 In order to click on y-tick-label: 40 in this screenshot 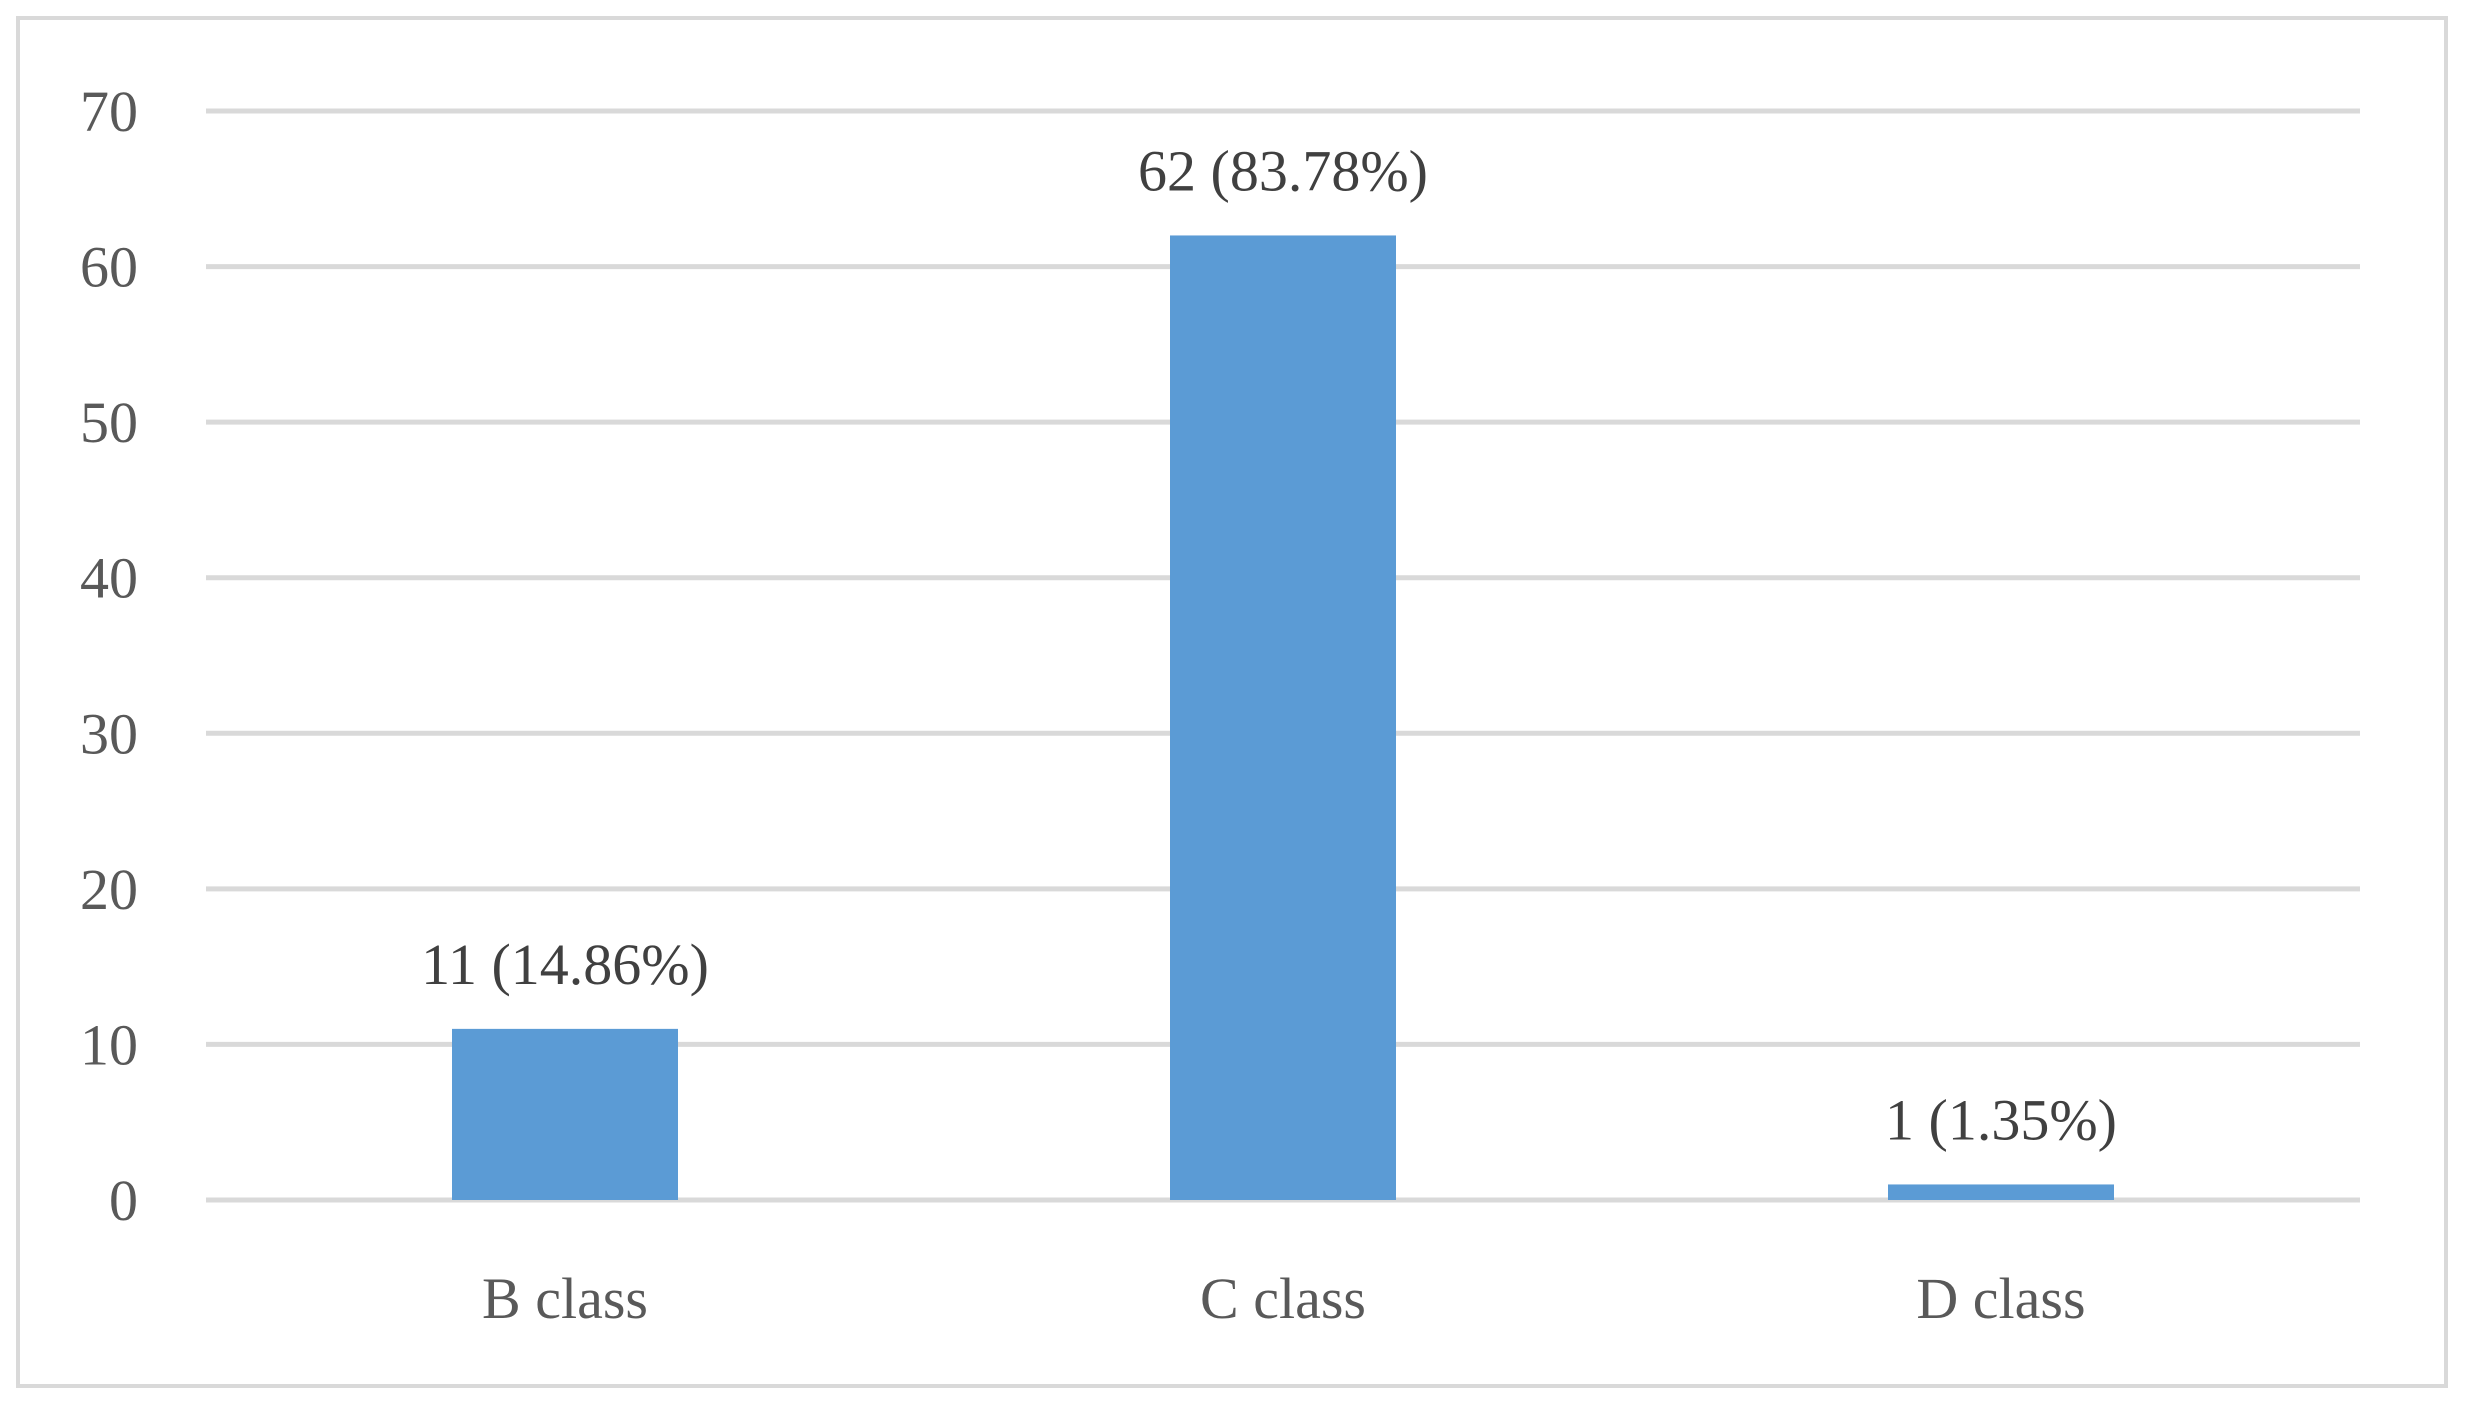, I will do `click(109, 578)`.